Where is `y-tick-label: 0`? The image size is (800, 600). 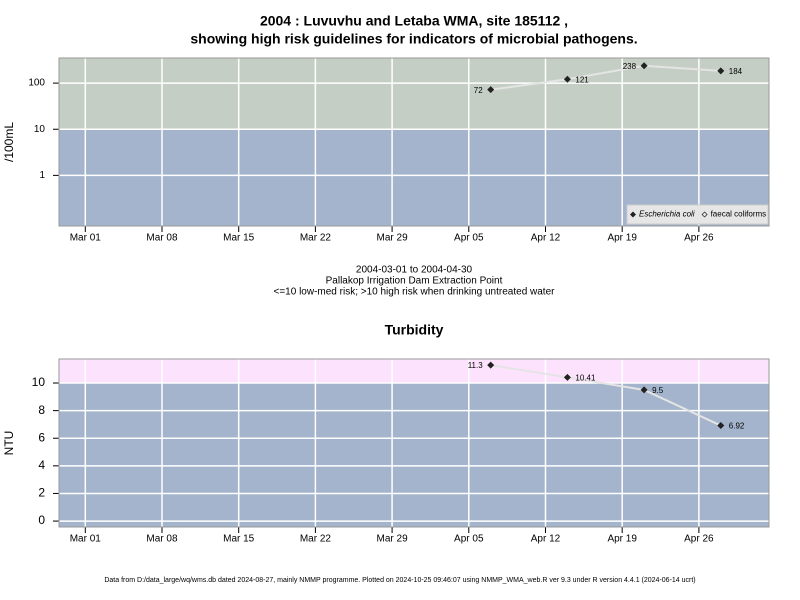 y-tick-label: 0 is located at coordinates (41, 520).